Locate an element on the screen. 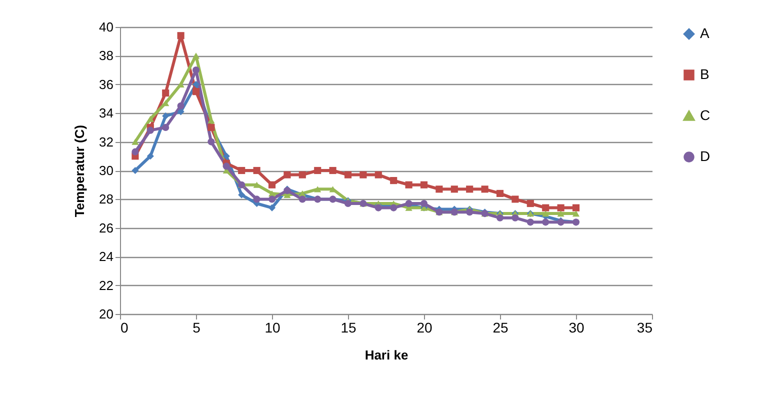 This screenshot has height=413, width=762. y-axis-title: Temperatur (C) is located at coordinates (80, 171).